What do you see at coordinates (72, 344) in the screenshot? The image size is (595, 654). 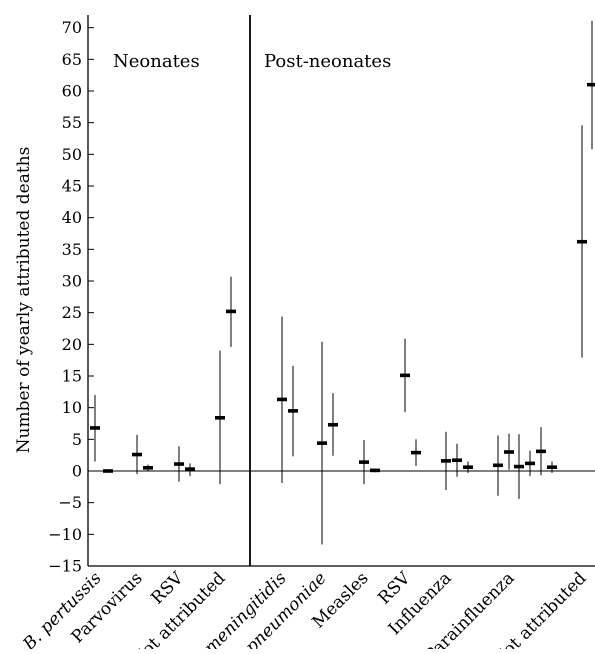 I see `y-tick-label: 20` at bounding box center [72, 344].